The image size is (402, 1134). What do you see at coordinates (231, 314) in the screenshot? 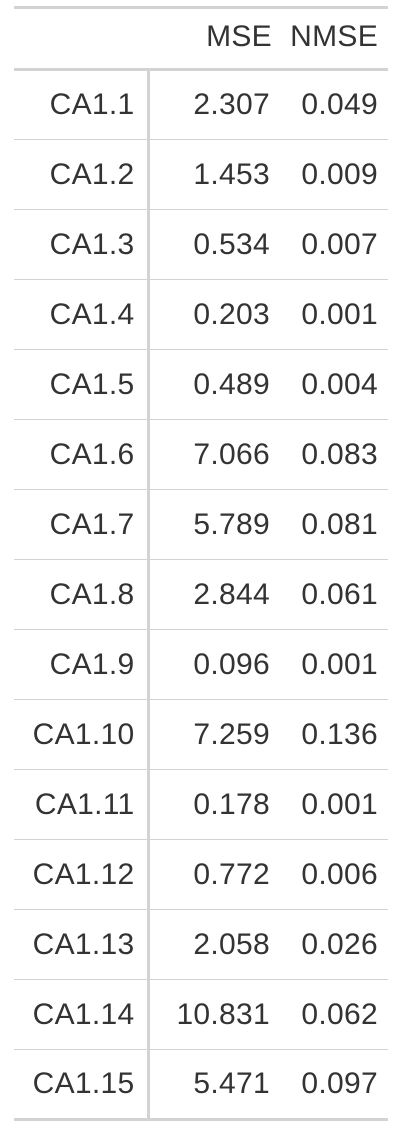
I see `mse-cell: 0.203` at bounding box center [231, 314].